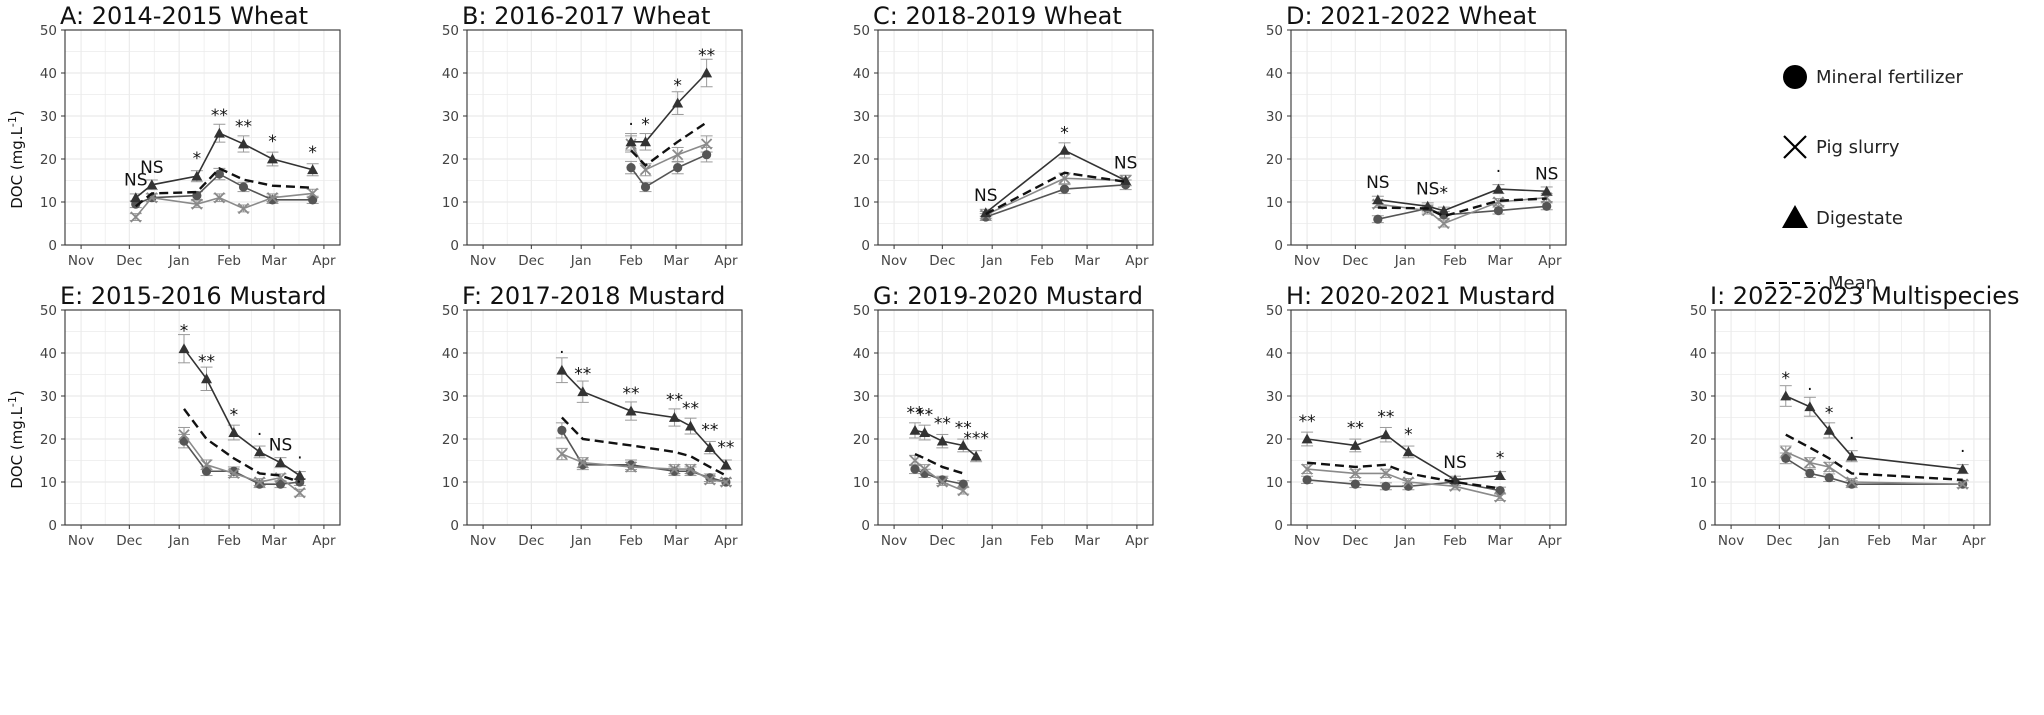 This screenshot has width=2044, height=715. What do you see at coordinates (865, 246) in the screenshot?
I see `y-tick-label: 0` at bounding box center [865, 246].